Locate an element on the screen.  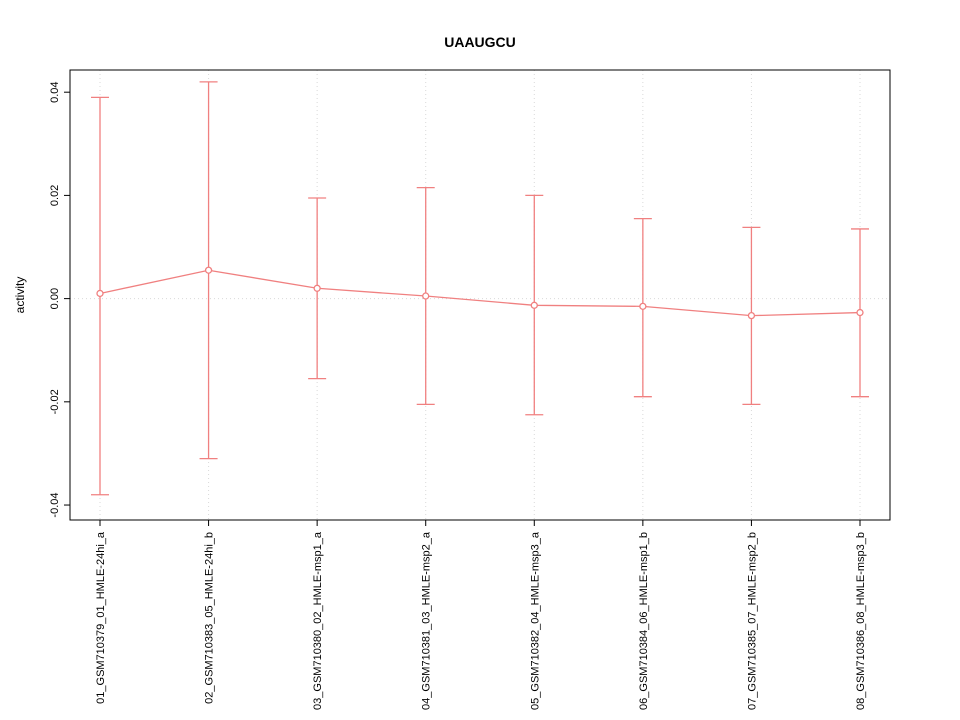
x-tick-label: 05_GSM710382_04_HMLE-msp3_a is located at coordinates (535, 620).